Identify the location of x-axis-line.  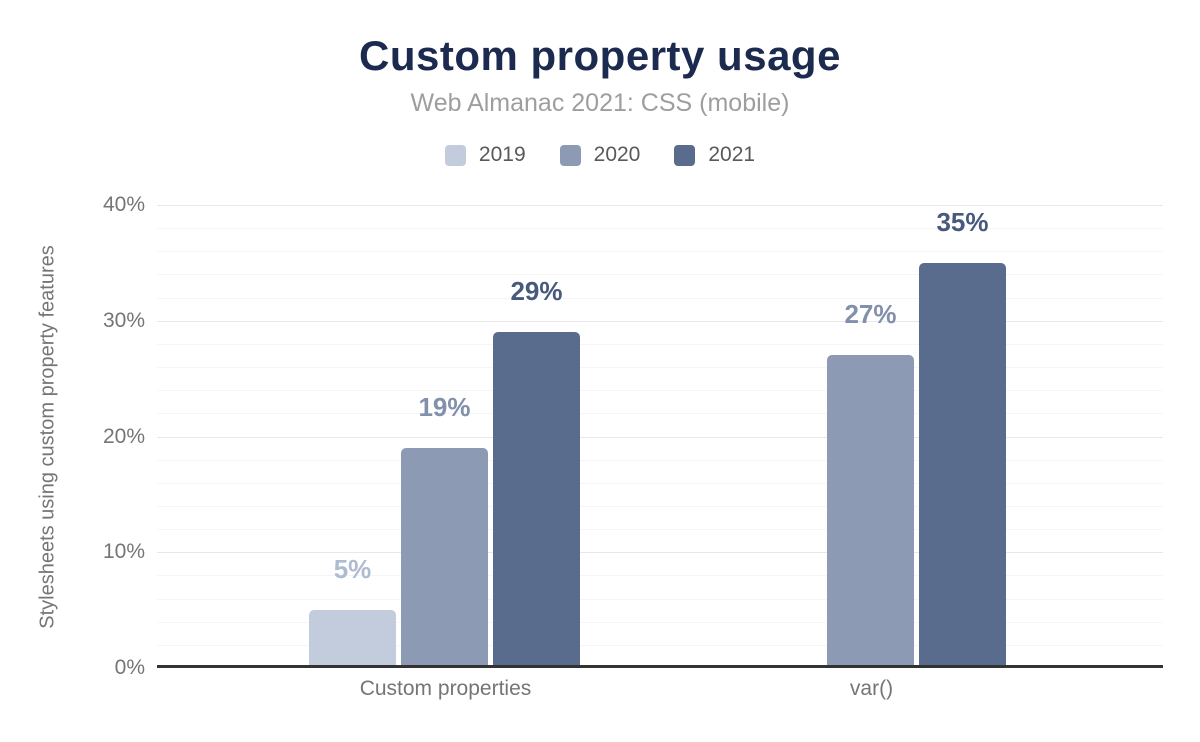
(660, 666).